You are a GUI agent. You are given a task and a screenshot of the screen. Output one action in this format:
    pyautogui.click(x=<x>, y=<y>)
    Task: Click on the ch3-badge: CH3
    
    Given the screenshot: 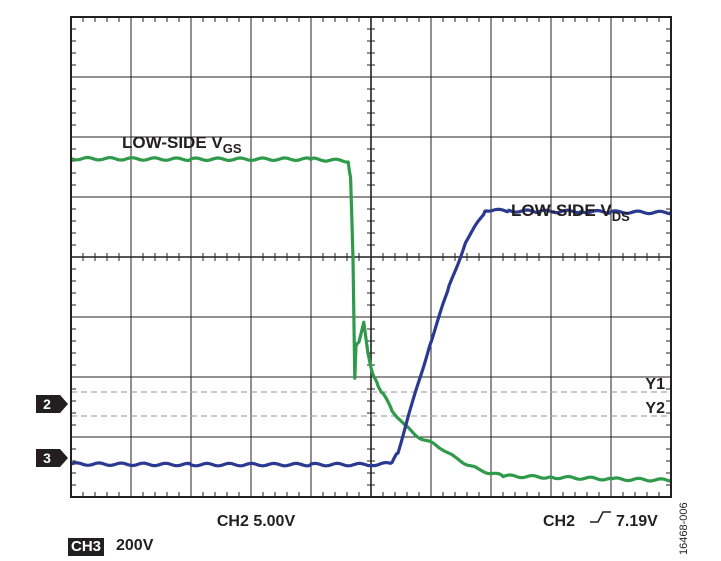 What is the action you would take?
    pyautogui.click(x=86, y=547)
    